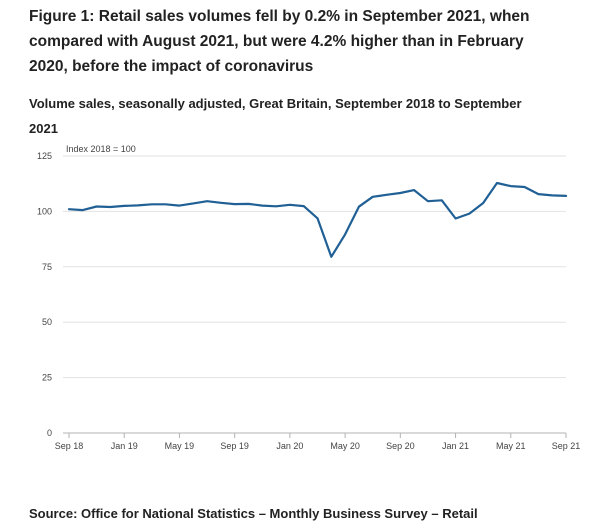 This screenshot has height=528, width=600. What do you see at coordinates (47, 378) in the screenshot?
I see `y-tick-label: 25` at bounding box center [47, 378].